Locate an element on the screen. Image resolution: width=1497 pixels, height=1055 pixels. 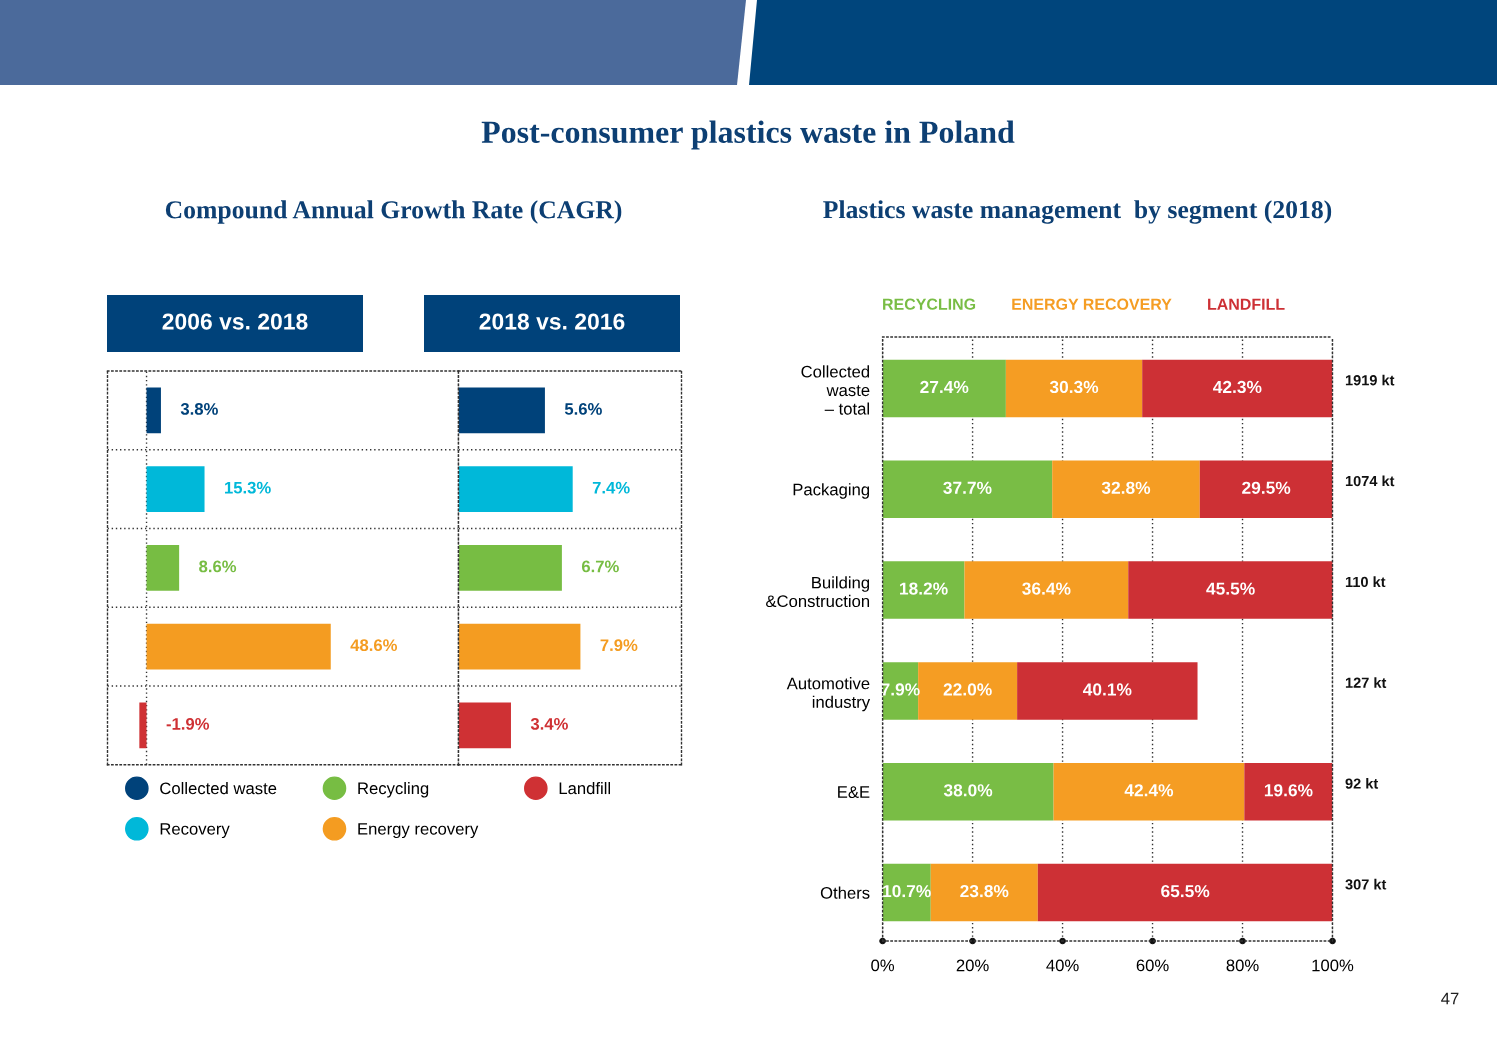
data-label: 10.7% is located at coordinates (907, 891).